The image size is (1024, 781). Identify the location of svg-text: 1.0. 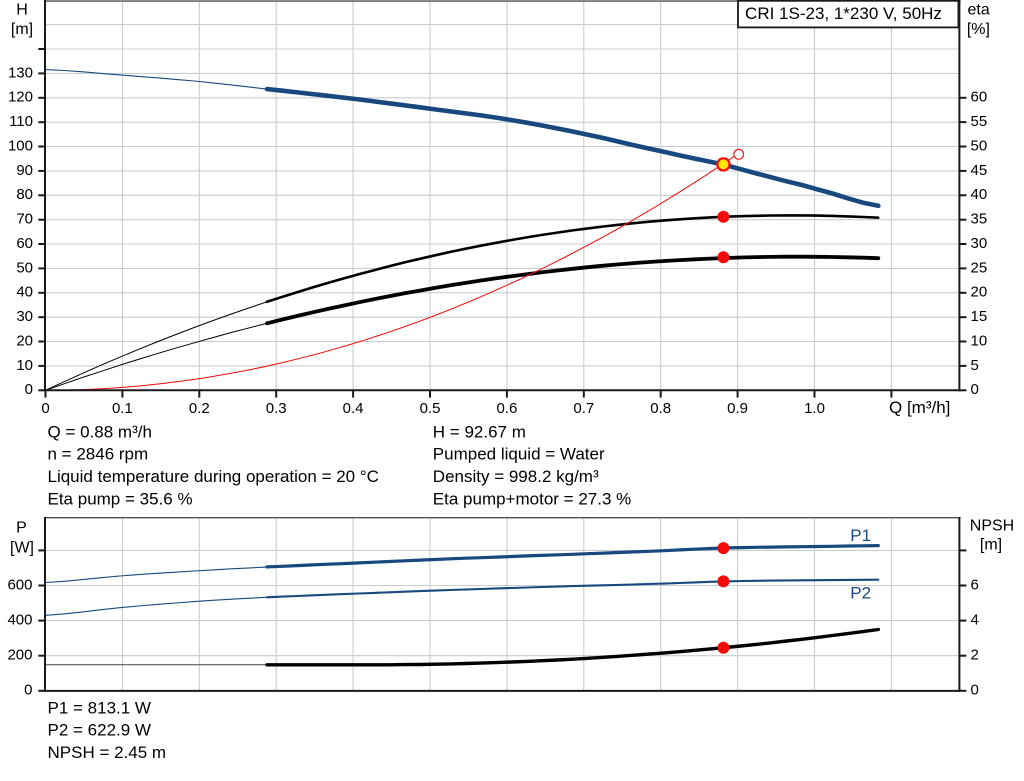
(814, 408).